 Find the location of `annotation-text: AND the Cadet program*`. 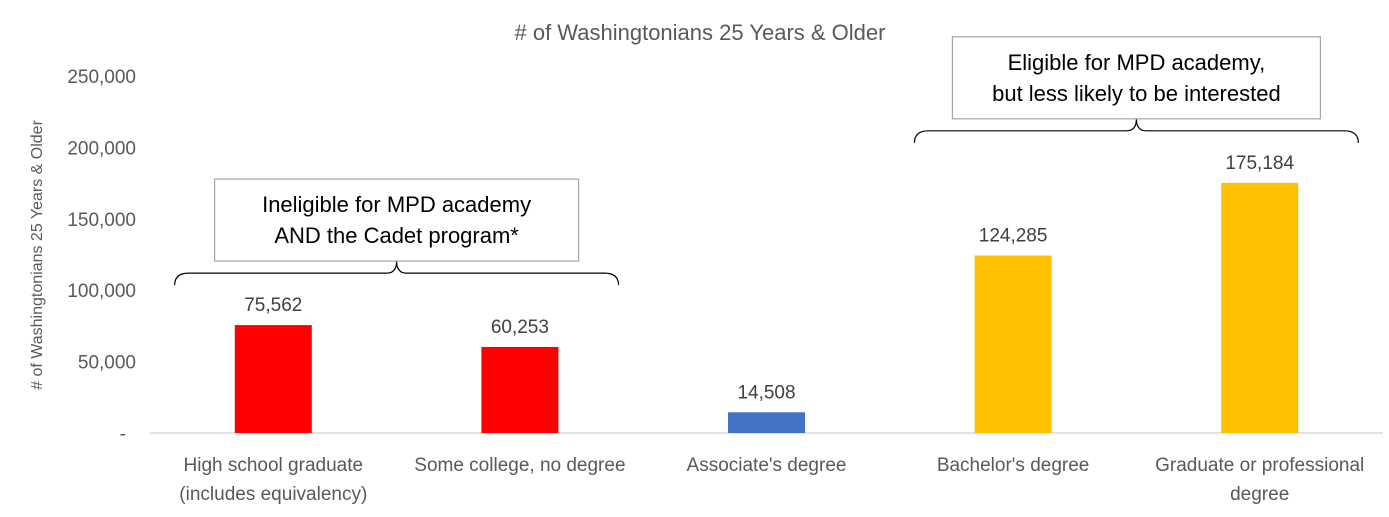

annotation-text: AND the Cadet program* is located at coordinates (396, 235).